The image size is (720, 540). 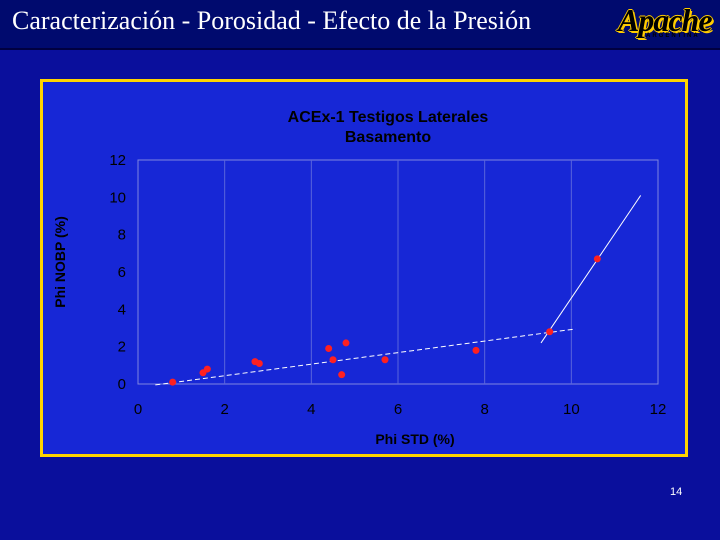 What do you see at coordinates (122, 384) in the screenshot?
I see `y-tick-label: 0` at bounding box center [122, 384].